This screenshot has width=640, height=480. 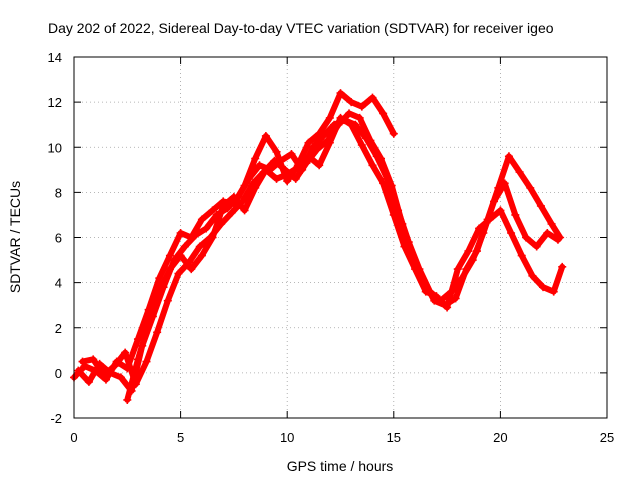 What do you see at coordinates (180, 437) in the screenshot?
I see `x-tick-label: 5` at bounding box center [180, 437].